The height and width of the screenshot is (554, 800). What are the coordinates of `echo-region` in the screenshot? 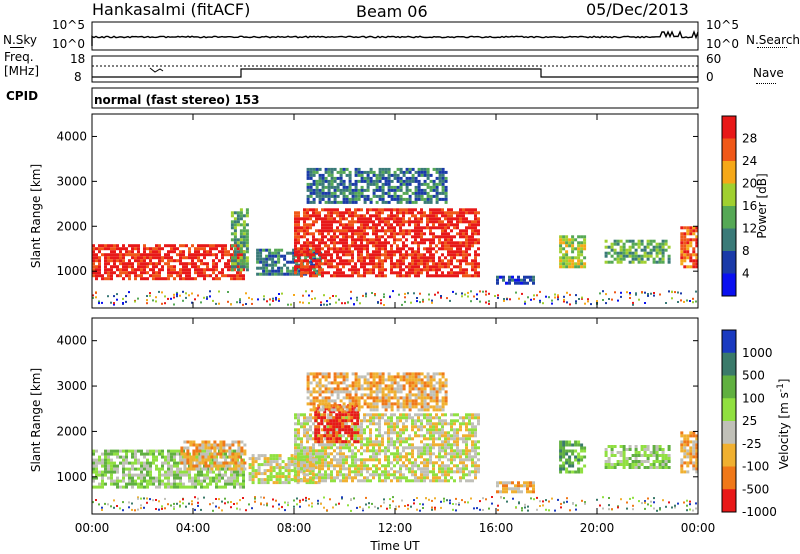 It's located at (337, 424).